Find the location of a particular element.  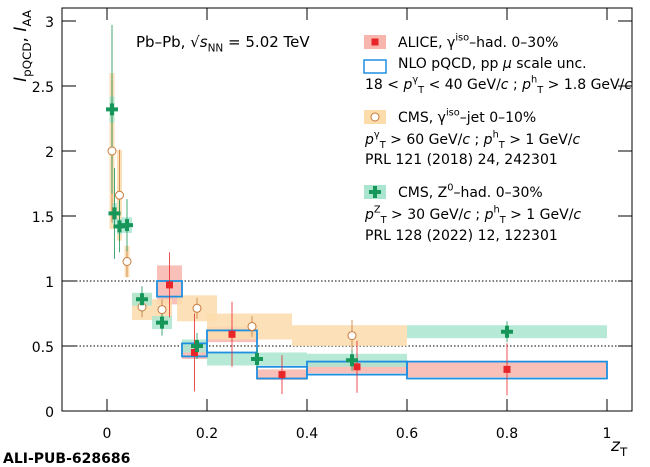

x-tick-label: 0 is located at coordinates (107, 434).